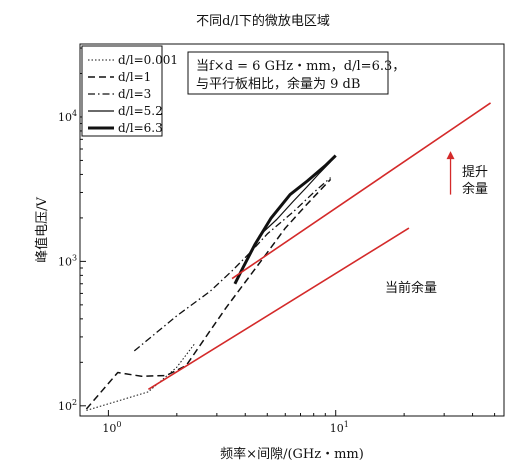  I want to click on legend: d/l=0.001 d/l=1 d/l=3 d/l=5.2 d/l=6.3, so click(129, 91).